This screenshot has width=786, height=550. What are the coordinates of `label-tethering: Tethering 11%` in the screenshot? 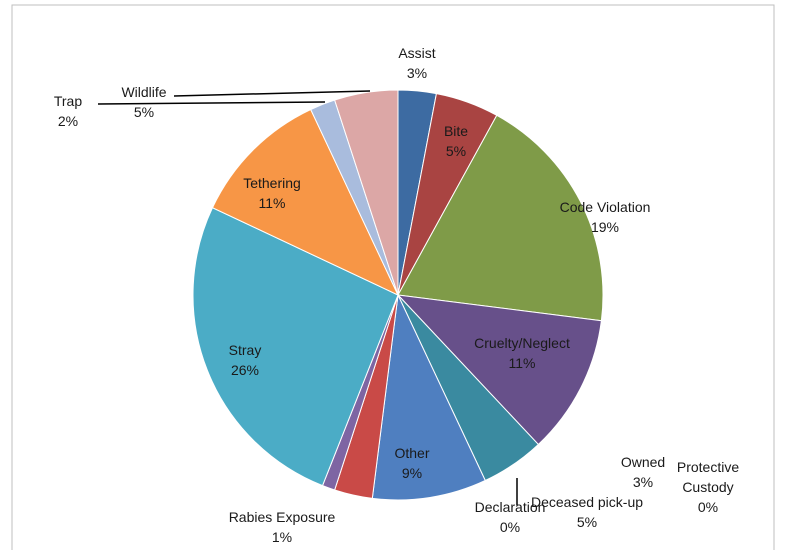 It's located at (272, 193).